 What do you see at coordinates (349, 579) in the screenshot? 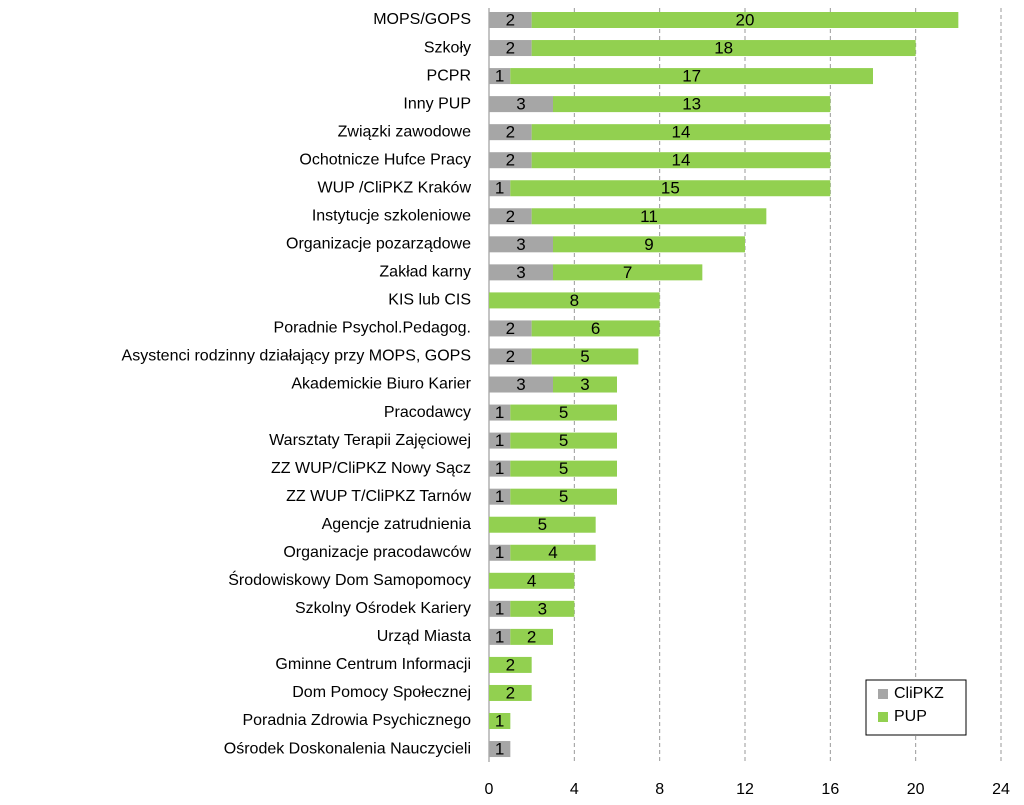
I see `category-label: Środowiskowy Dom Samopomocy` at bounding box center [349, 579].